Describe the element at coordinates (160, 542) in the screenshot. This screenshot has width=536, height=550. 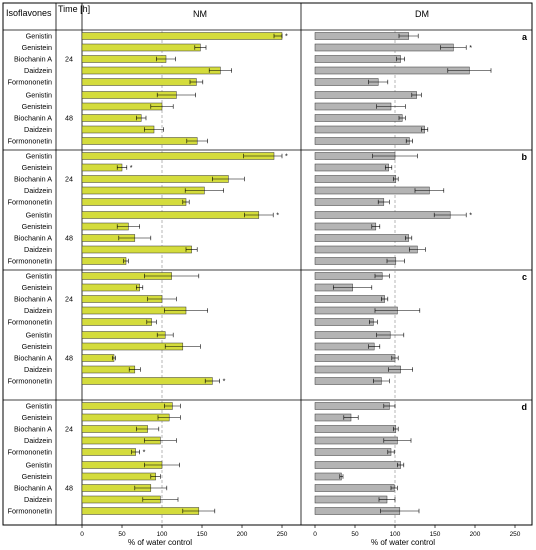
I see `x-axis-title-nm: % of water control` at that location.